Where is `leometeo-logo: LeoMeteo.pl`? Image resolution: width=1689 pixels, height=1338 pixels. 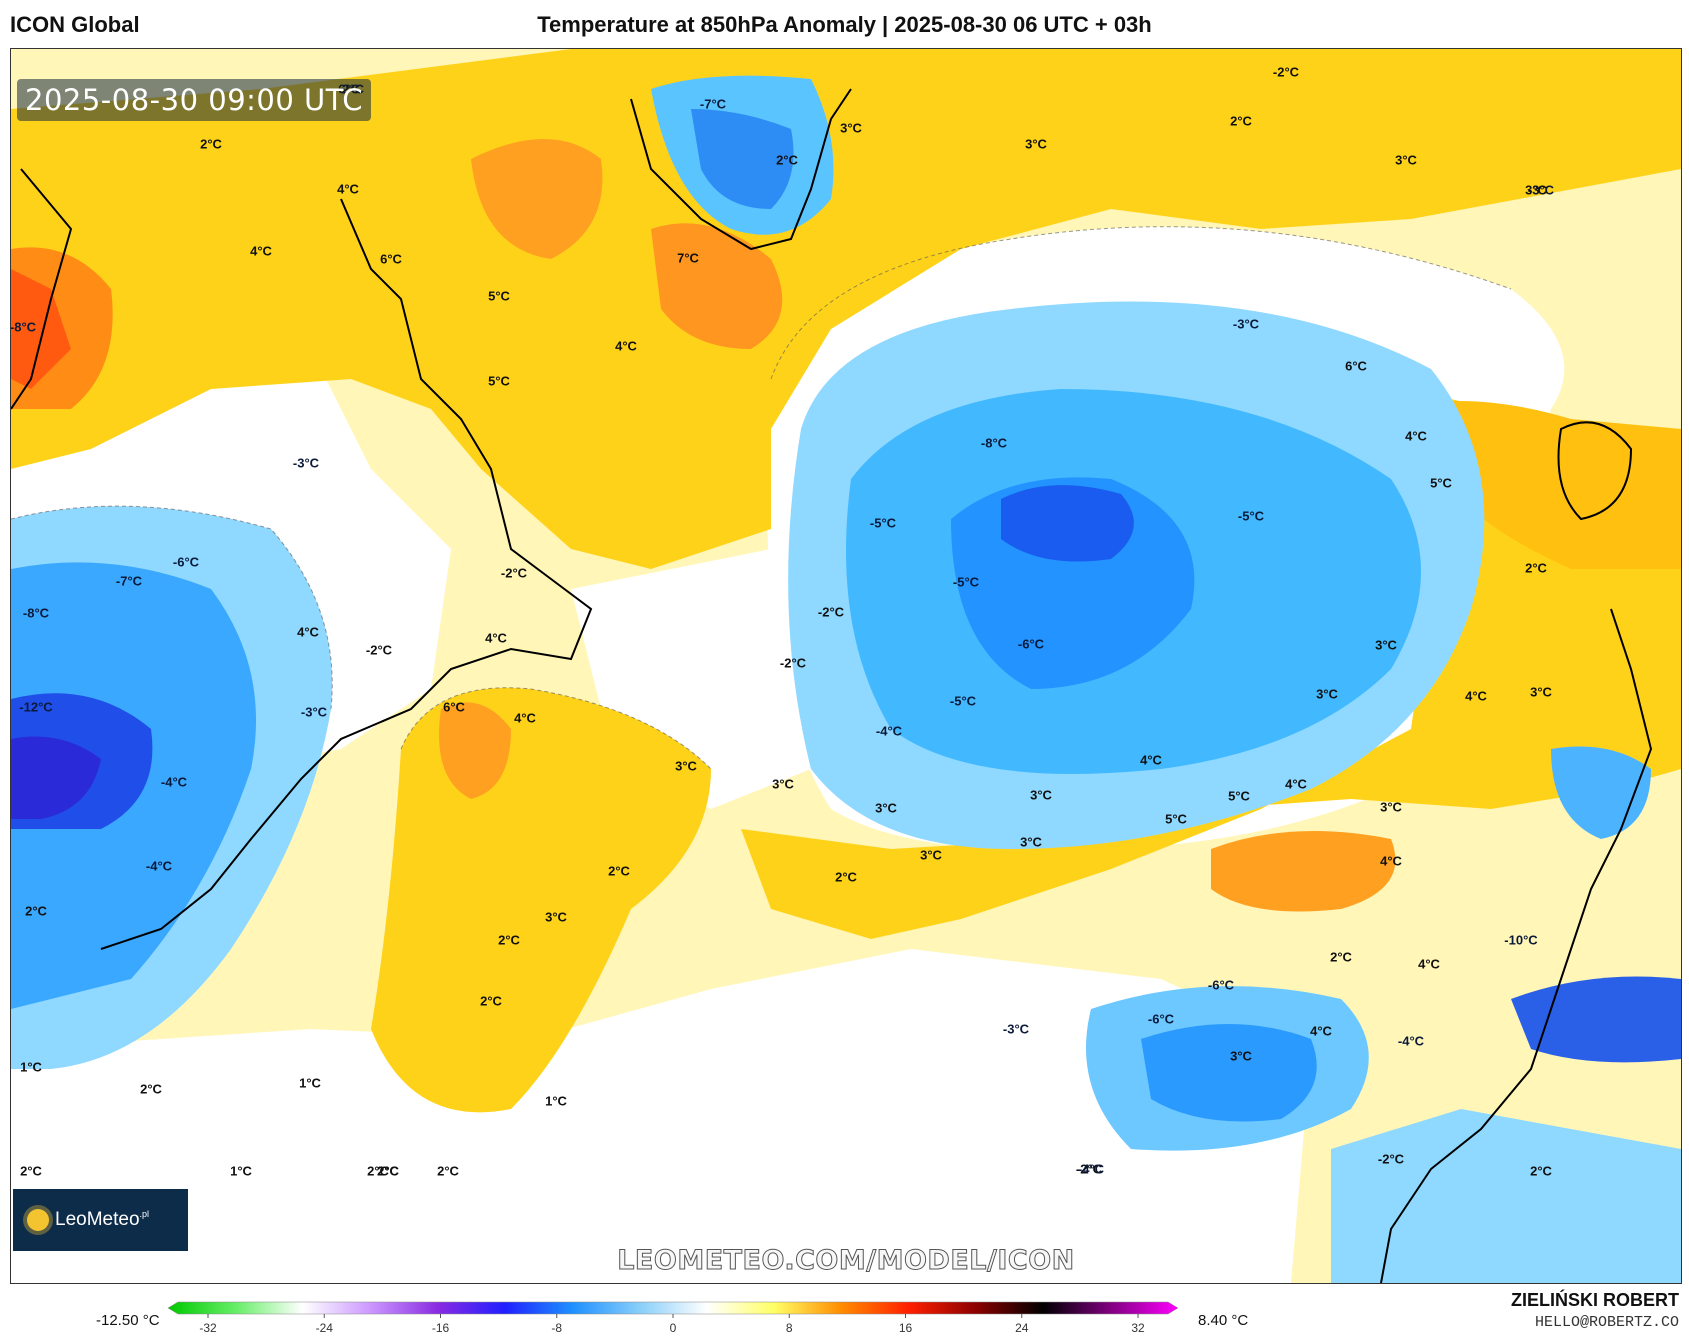
leometeo-logo: LeoMeteo.pl is located at coordinates (100, 1220).